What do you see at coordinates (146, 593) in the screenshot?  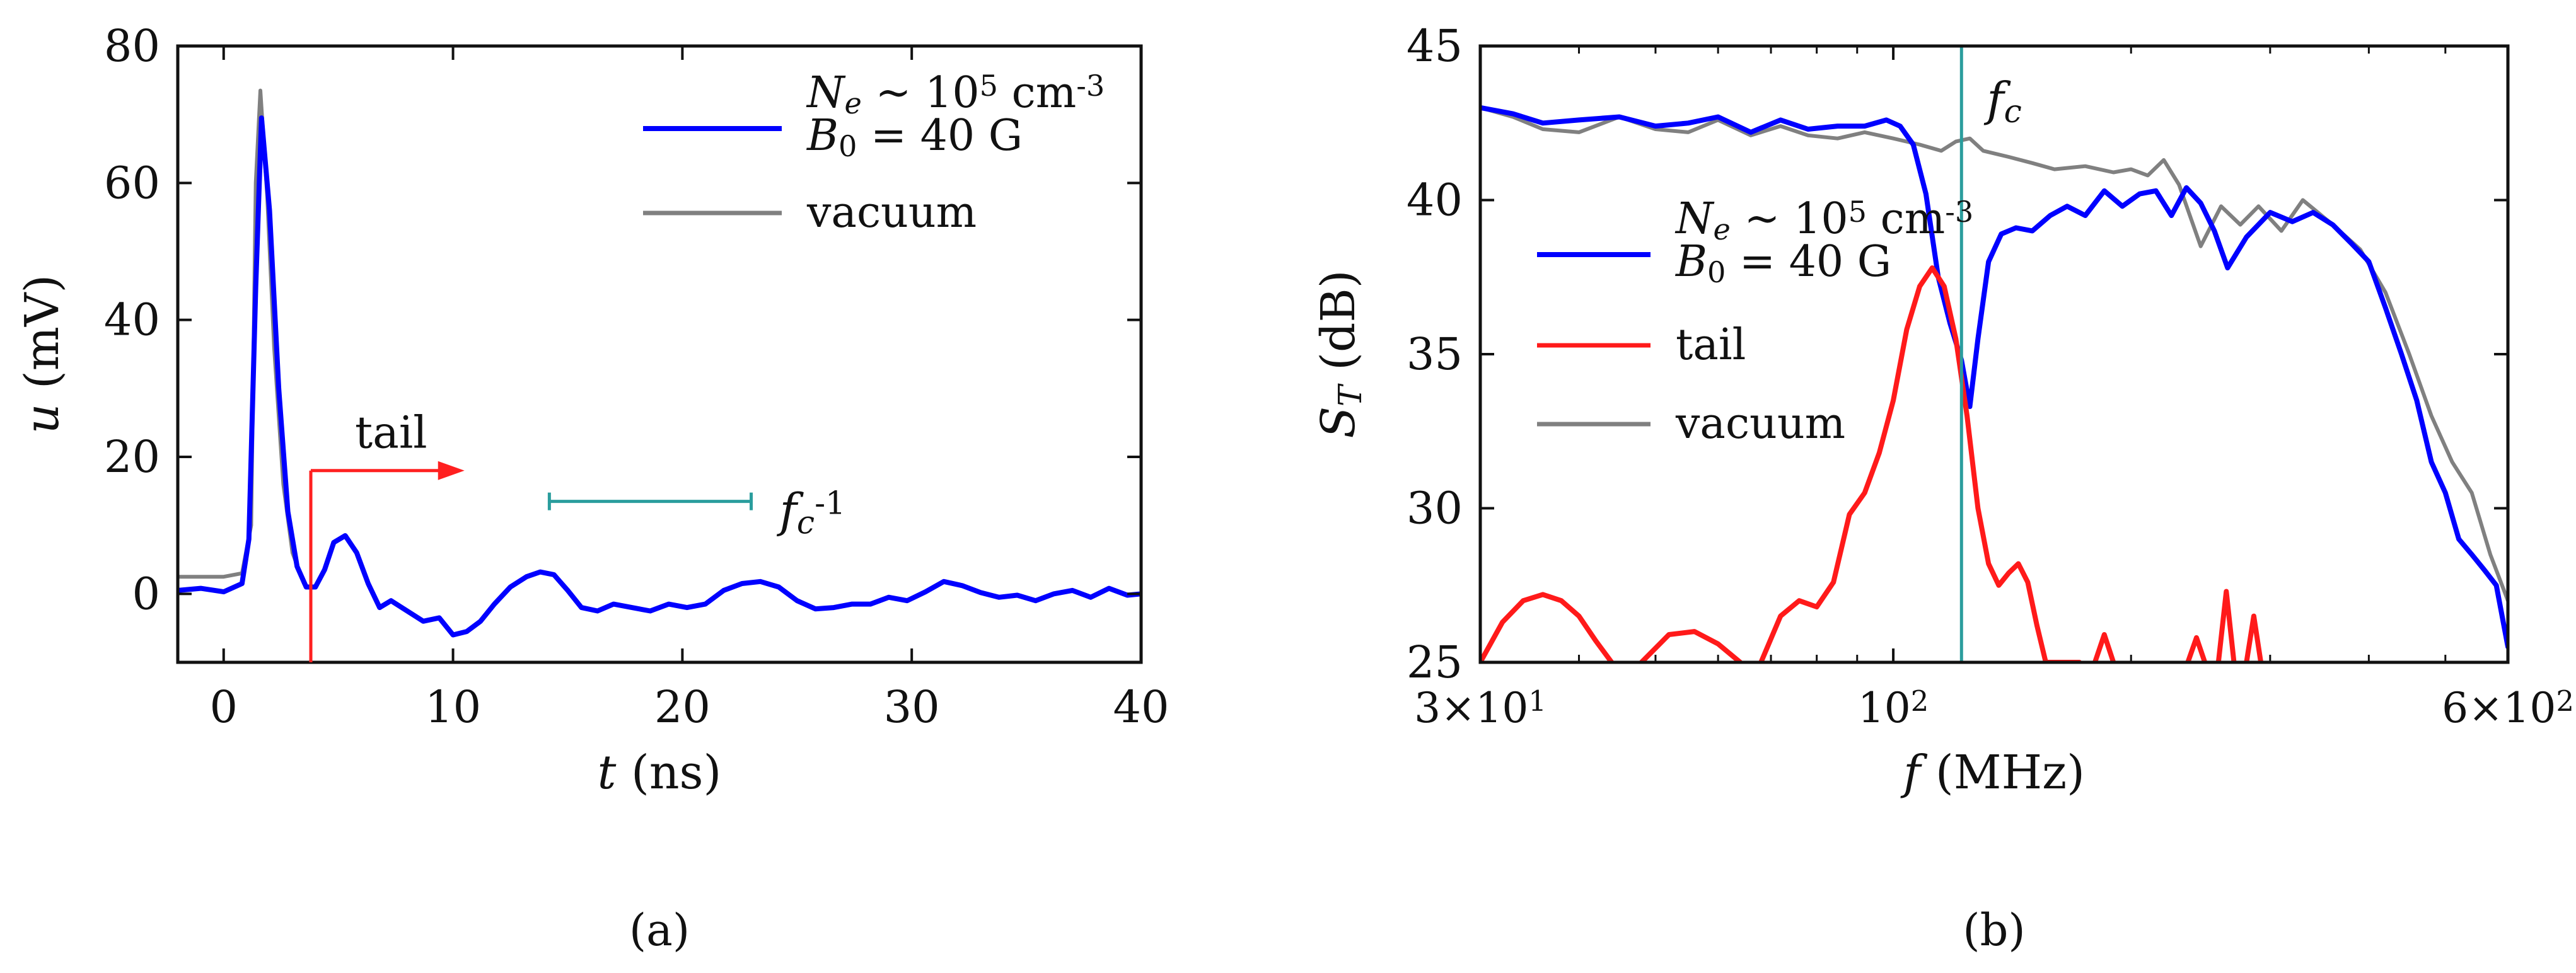 I see `y-tick-label: 0` at bounding box center [146, 593].